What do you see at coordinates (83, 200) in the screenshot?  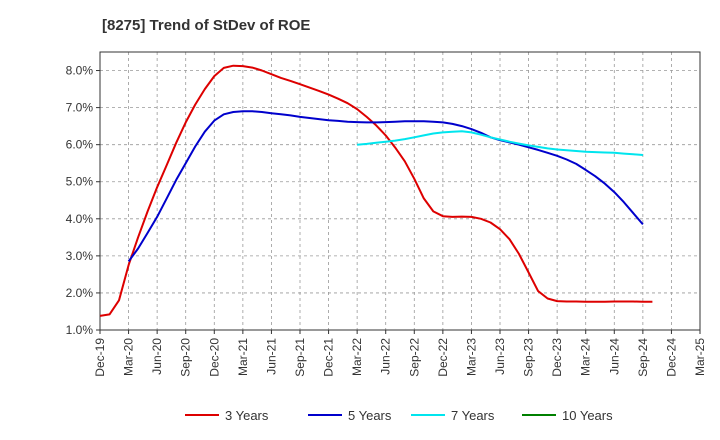 I see `y-axis: 1.0% 2.0% 3.0% 4.0% 5.0% 6.0% 7.0% 8.0%` at bounding box center [83, 200].